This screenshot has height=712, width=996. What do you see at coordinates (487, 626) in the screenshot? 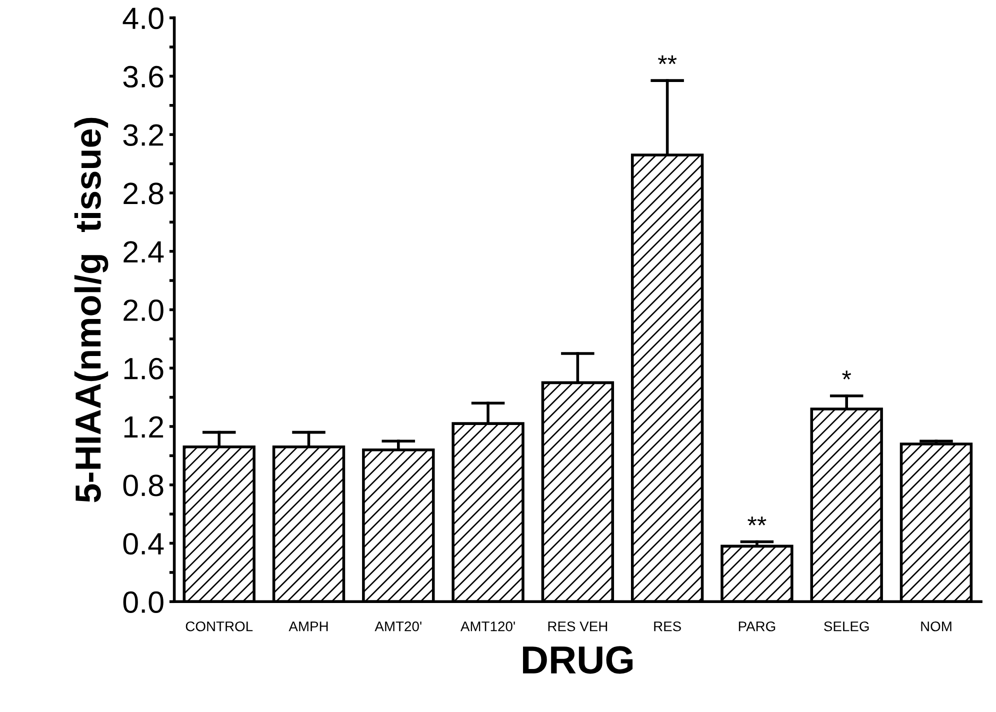
I see `x-tick-label: AMT120'` at bounding box center [487, 626].